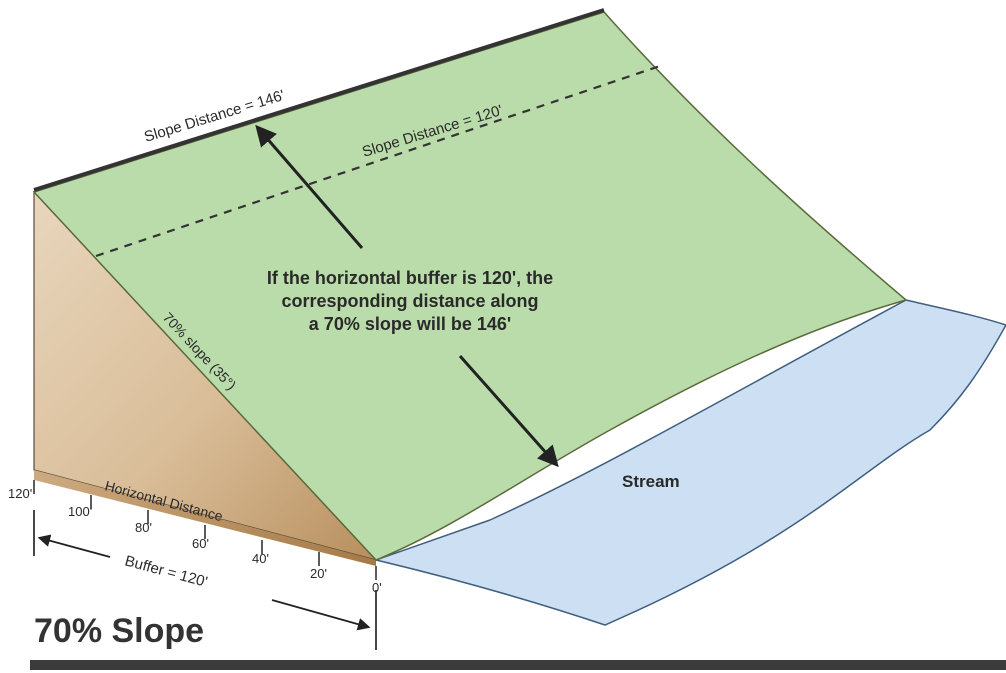  I want to click on explanation-line-2: corresponding distance along, so click(409, 301).